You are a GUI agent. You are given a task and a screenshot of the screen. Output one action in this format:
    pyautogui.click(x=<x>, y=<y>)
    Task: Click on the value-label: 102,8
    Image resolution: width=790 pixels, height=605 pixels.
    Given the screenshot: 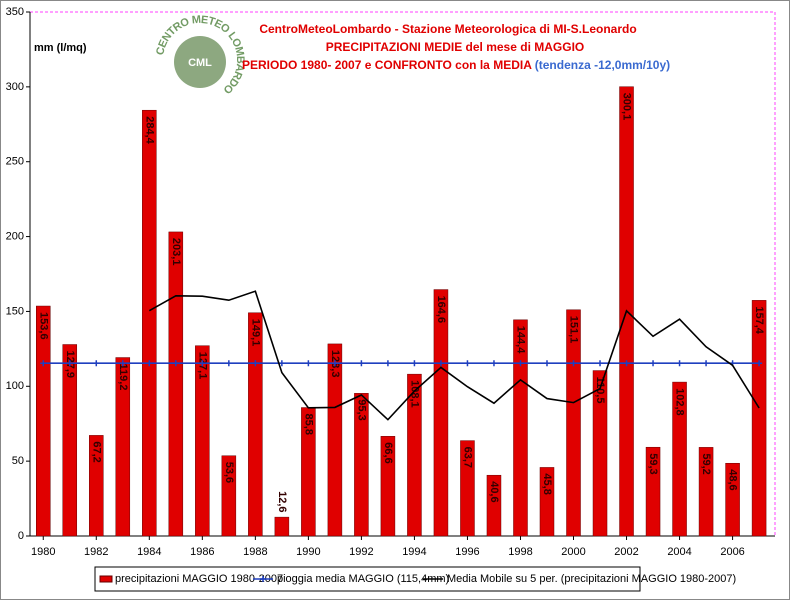 What is the action you would take?
    pyautogui.click(x=680, y=402)
    